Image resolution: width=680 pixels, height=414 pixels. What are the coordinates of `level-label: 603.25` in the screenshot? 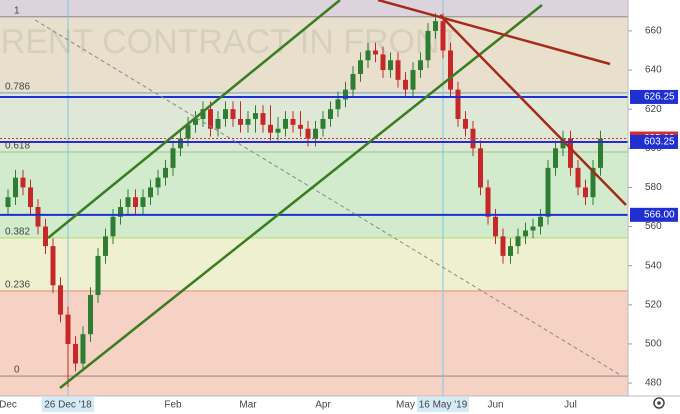 It's located at (659, 142).